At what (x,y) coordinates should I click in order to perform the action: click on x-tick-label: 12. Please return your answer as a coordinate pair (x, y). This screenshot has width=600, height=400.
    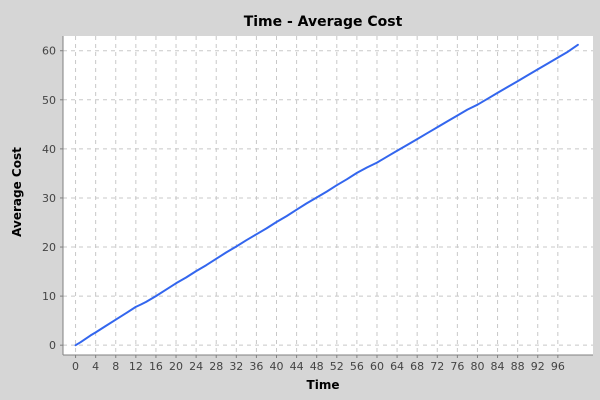
    Looking at the image, I should click on (136, 366).